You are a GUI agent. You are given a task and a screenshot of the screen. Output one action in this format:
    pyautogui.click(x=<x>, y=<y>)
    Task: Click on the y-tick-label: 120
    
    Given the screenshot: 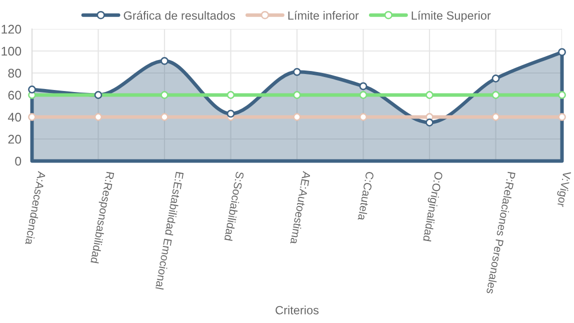 What is the action you would take?
    pyautogui.click(x=12, y=29)
    